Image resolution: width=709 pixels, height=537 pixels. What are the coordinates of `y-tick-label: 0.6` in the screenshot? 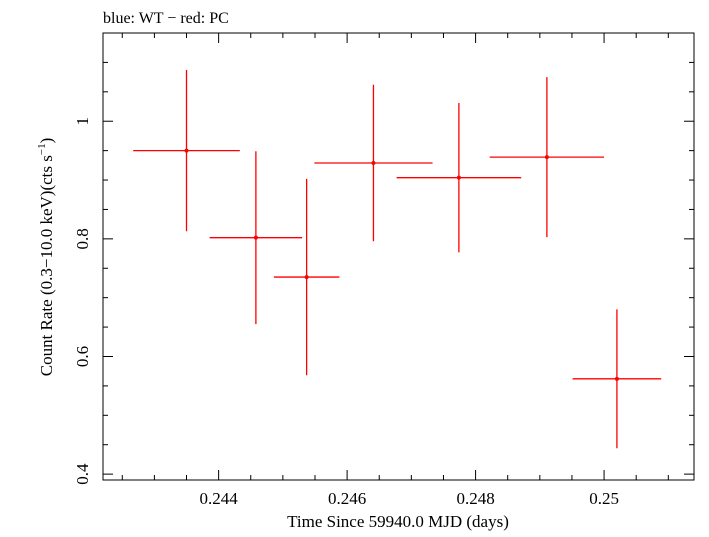 It's located at (82, 356).